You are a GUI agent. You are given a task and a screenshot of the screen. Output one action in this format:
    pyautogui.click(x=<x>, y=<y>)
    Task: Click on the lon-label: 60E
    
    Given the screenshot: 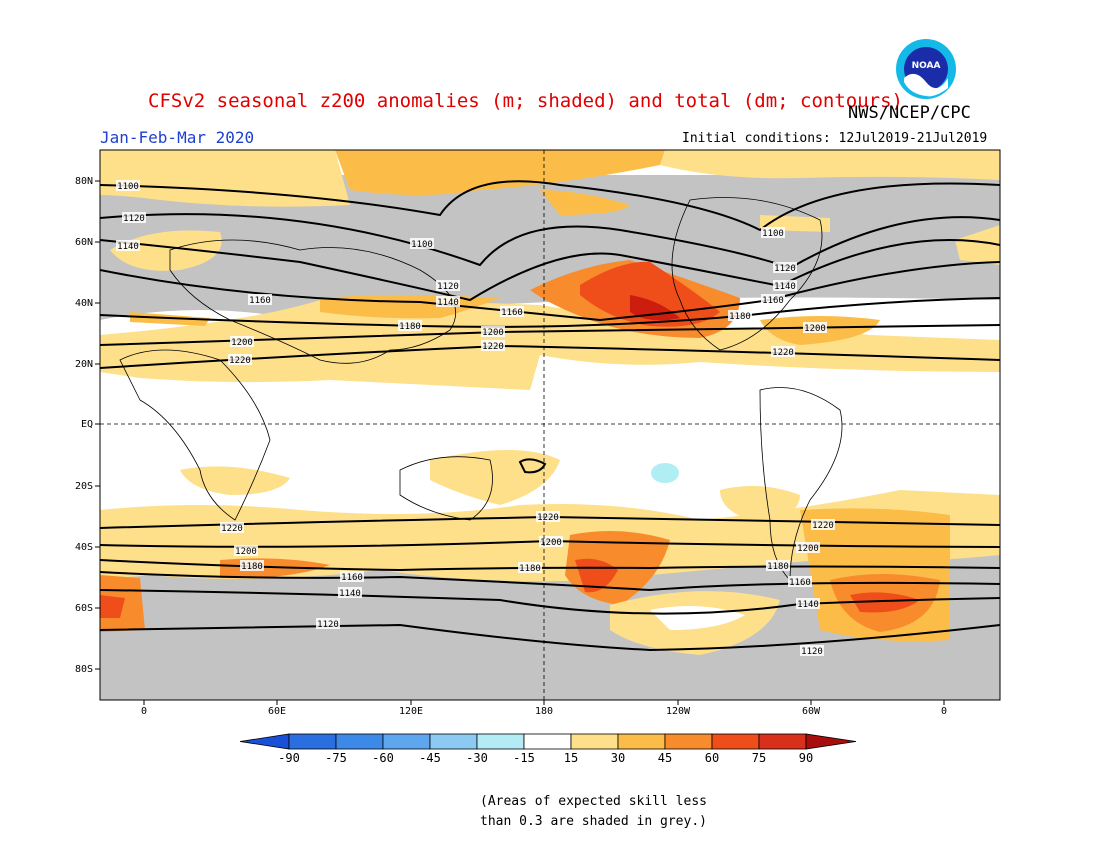 What is the action you would take?
    pyautogui.click(x=277, y=711)
    